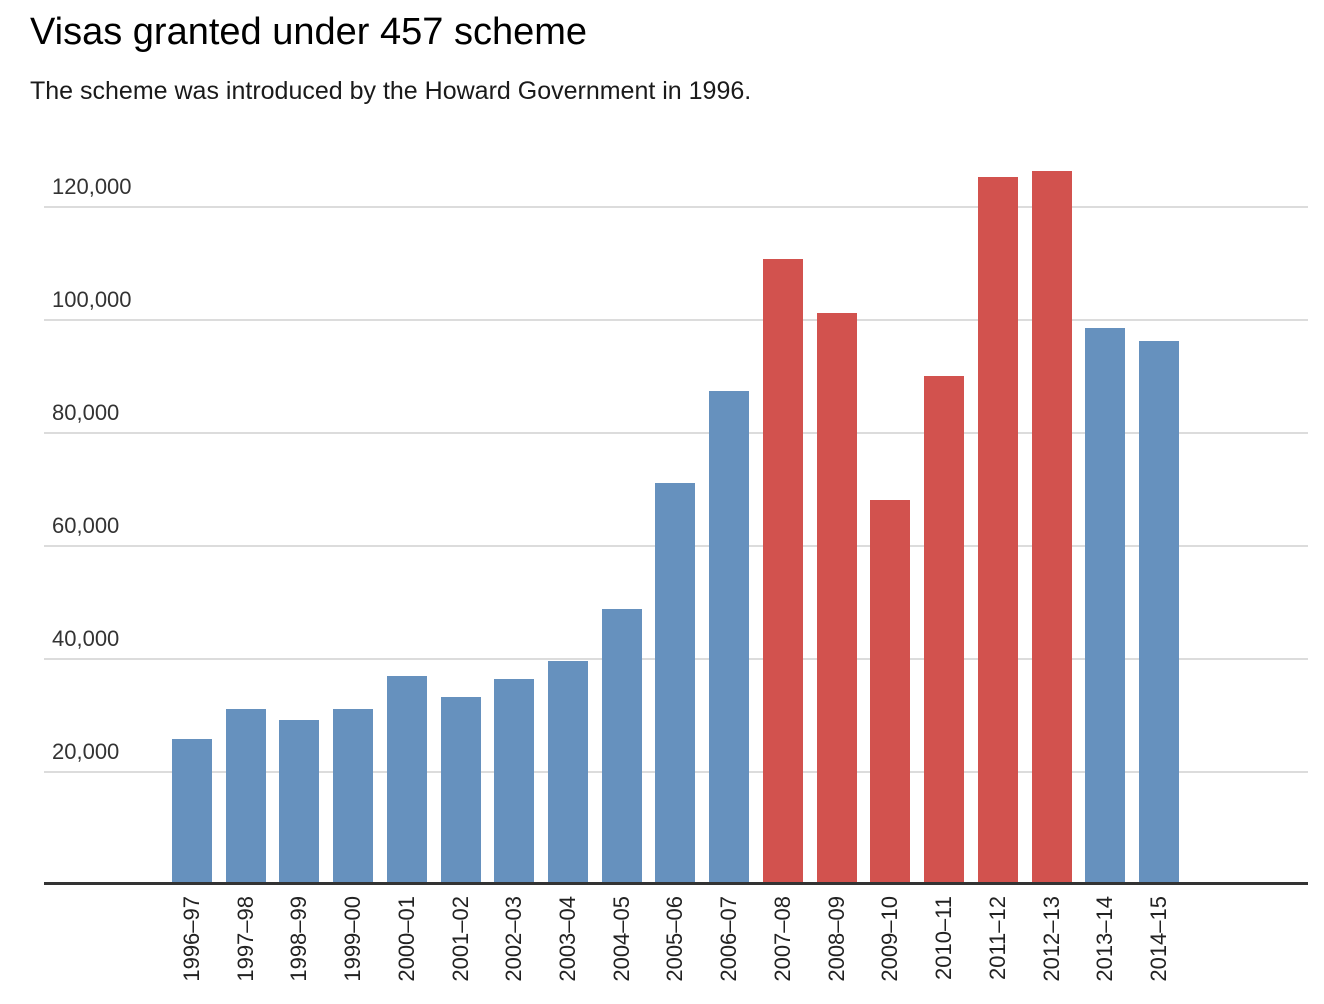 Image resolution: width=1324 pixels, height=1004 pixels. I want to click on y-tick-label-100000: 100,000, so click(92, 299).